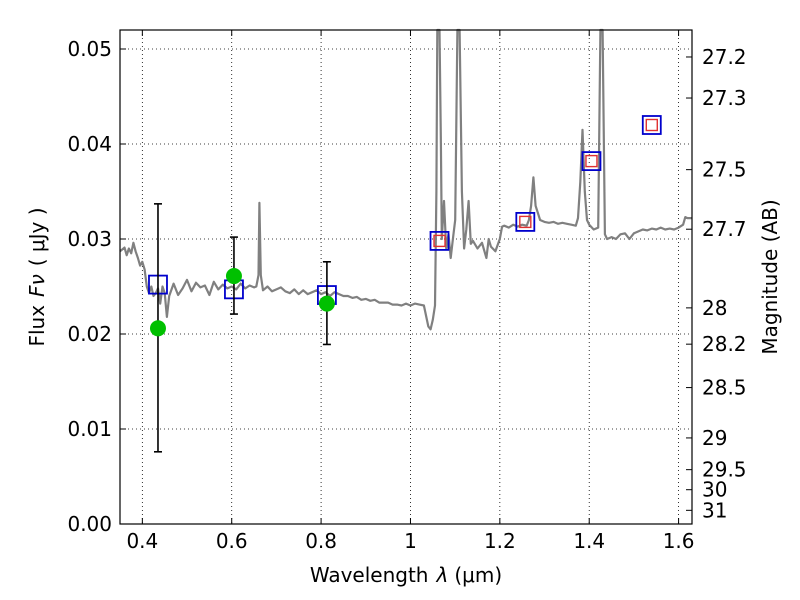 Image resolution: width=800 pixels, height=600 pixels. What do you see at coordinates (89, 524) in the screenshot?
I see `y-tick-label: 0.00` at bounding box center [89, 524].